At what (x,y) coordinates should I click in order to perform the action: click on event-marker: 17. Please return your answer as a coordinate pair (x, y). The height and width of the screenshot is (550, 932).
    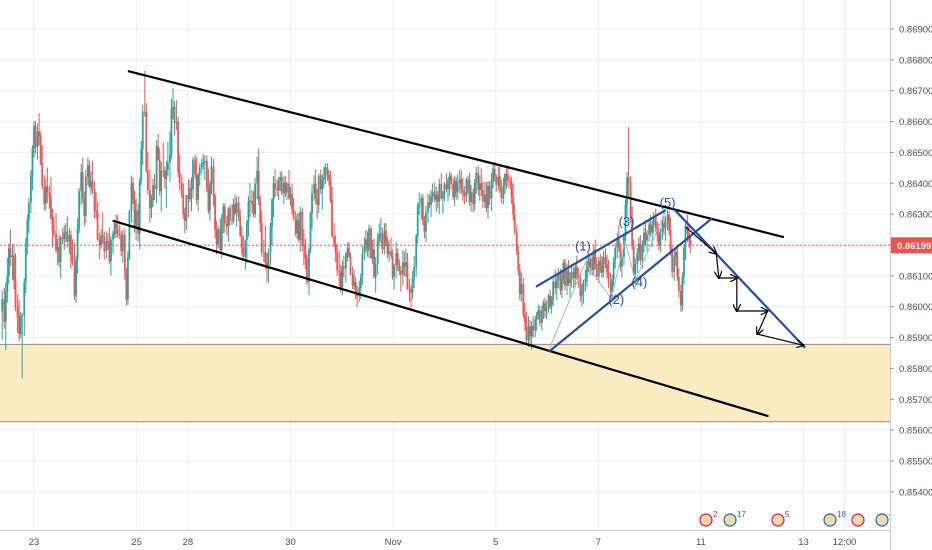
    Looking at the image, I should click on (734, 518).